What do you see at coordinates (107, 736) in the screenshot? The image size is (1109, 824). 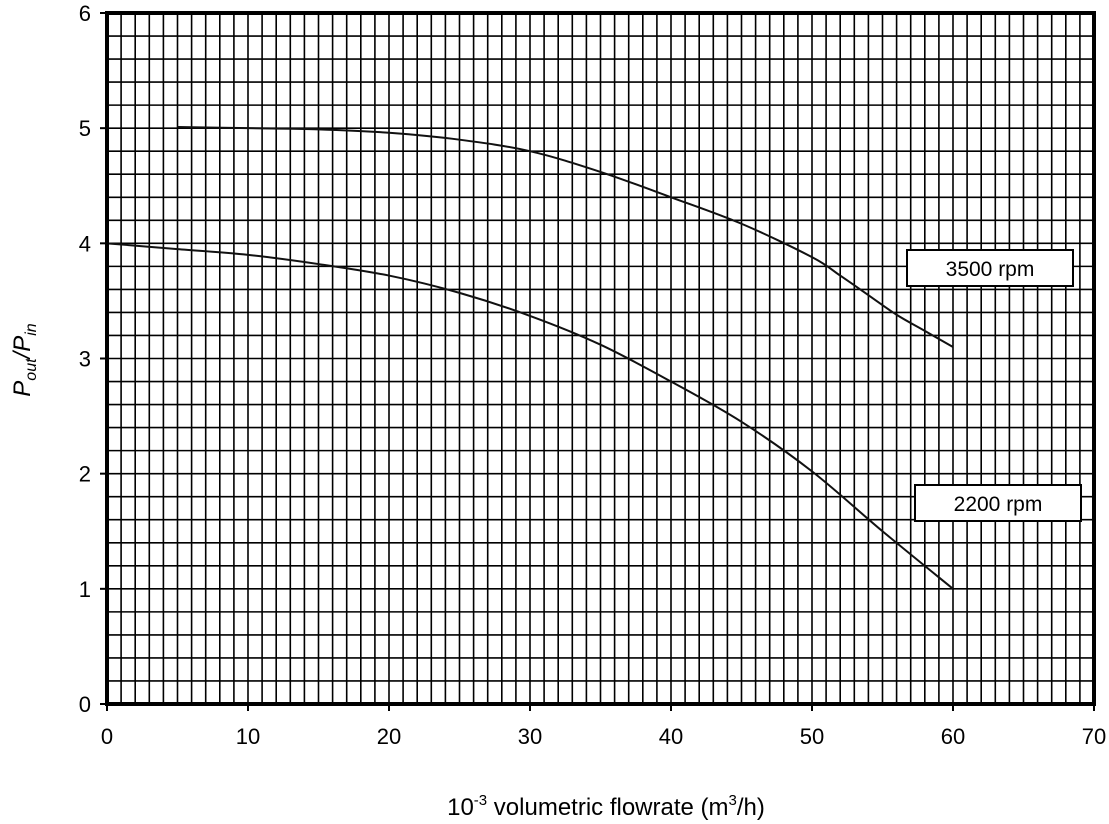 I see `x-tick-label: 0` at bounding box center [107, 736].